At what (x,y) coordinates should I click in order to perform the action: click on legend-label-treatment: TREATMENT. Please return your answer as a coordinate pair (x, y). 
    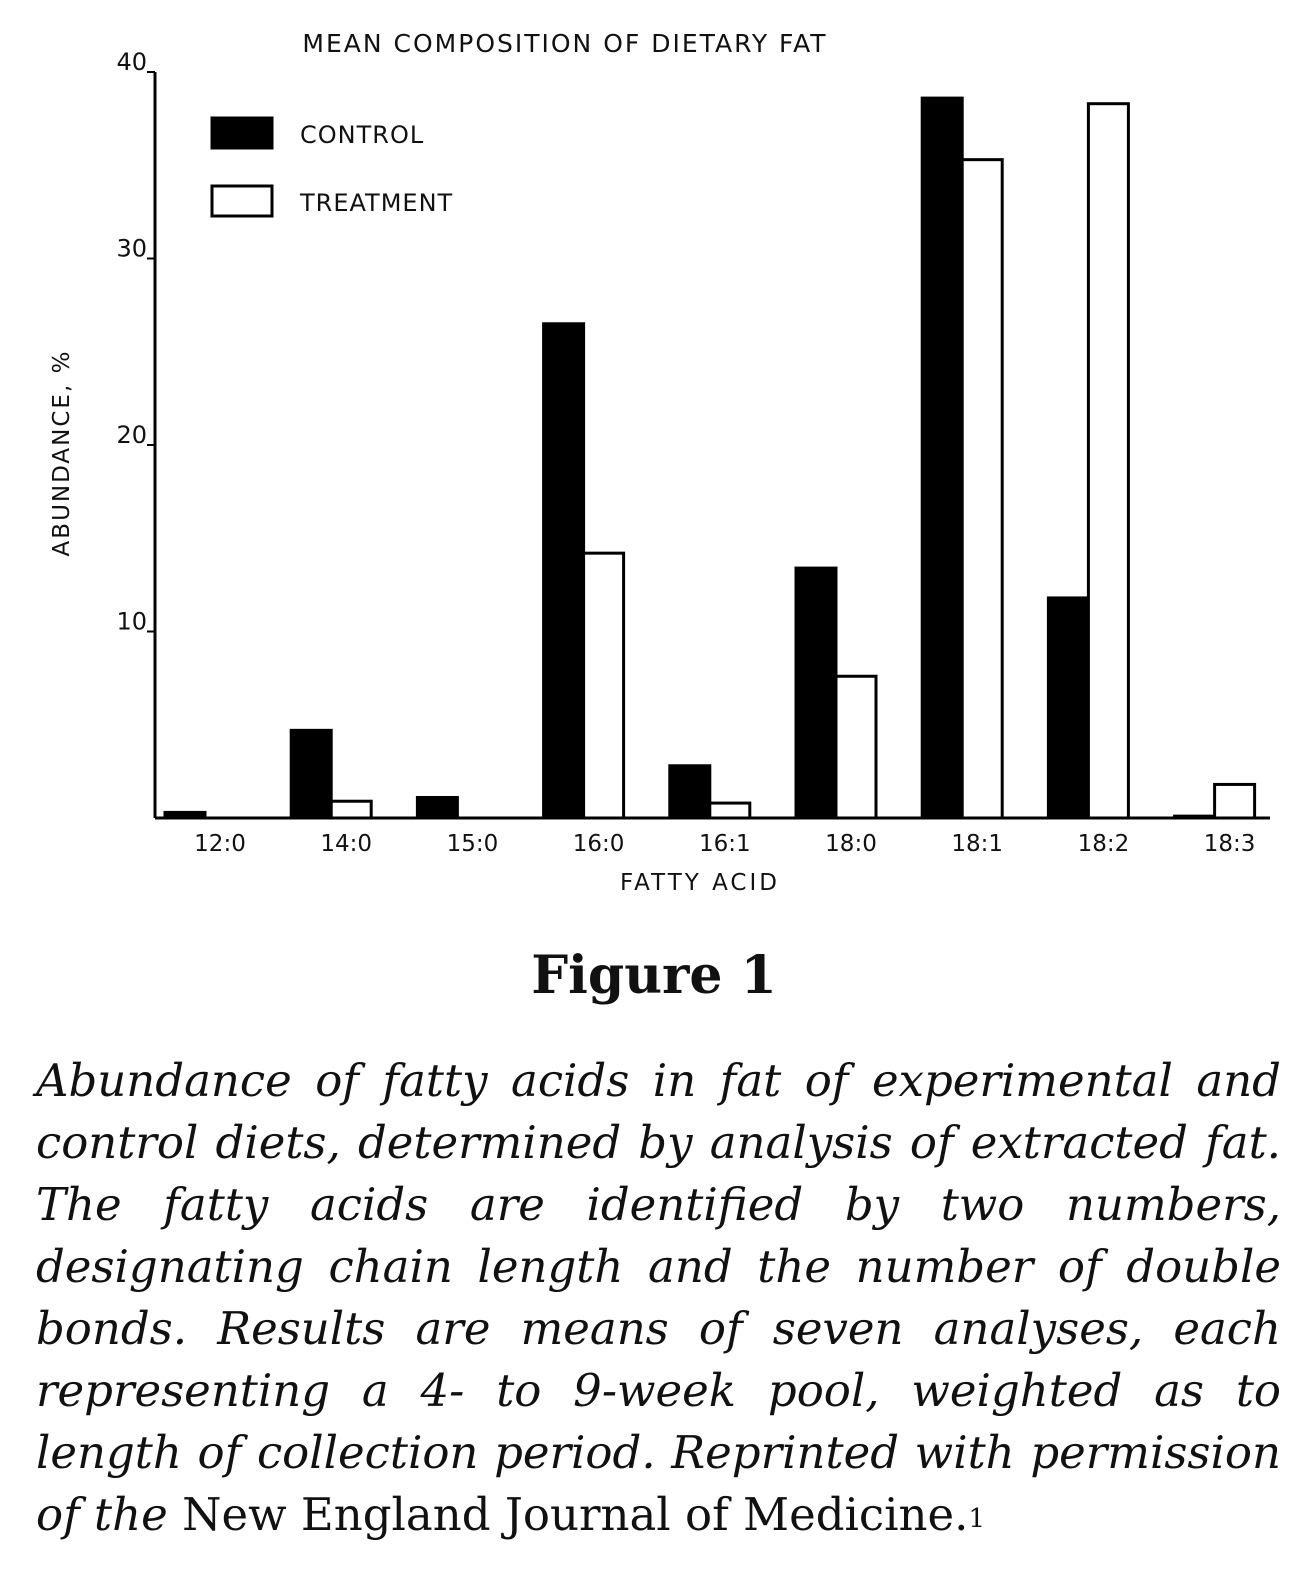
    Looking at the image, I should click on (376, 203).